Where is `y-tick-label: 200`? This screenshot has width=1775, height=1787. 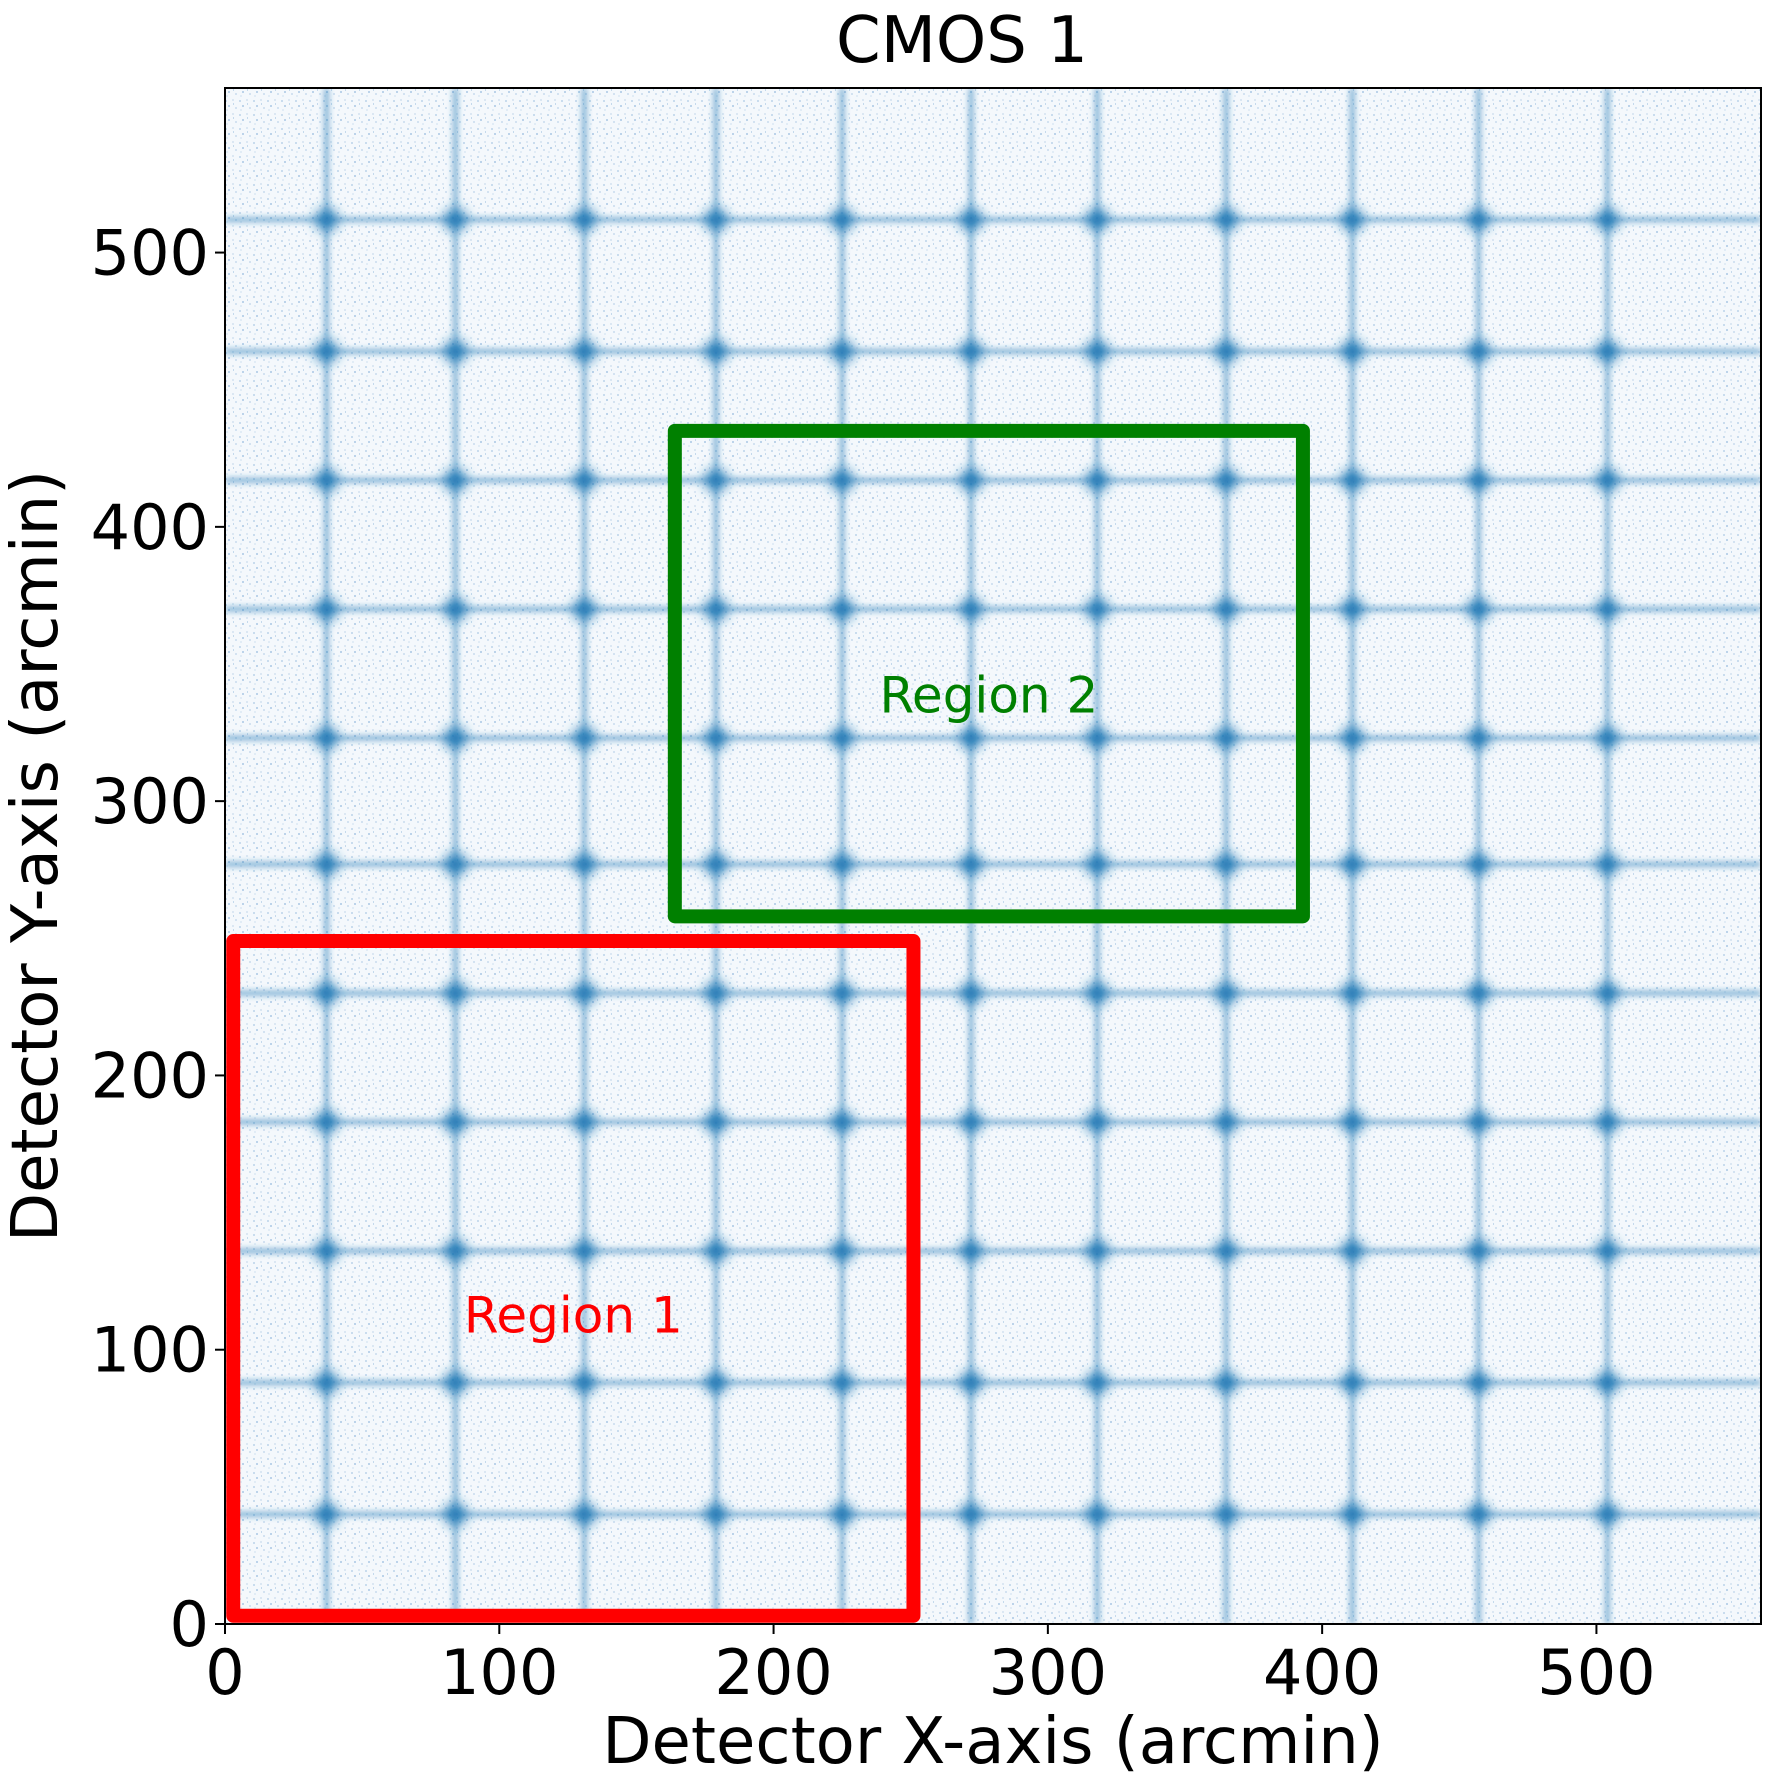 y-tick-label: 200 is located at coordinates (150, 1075).